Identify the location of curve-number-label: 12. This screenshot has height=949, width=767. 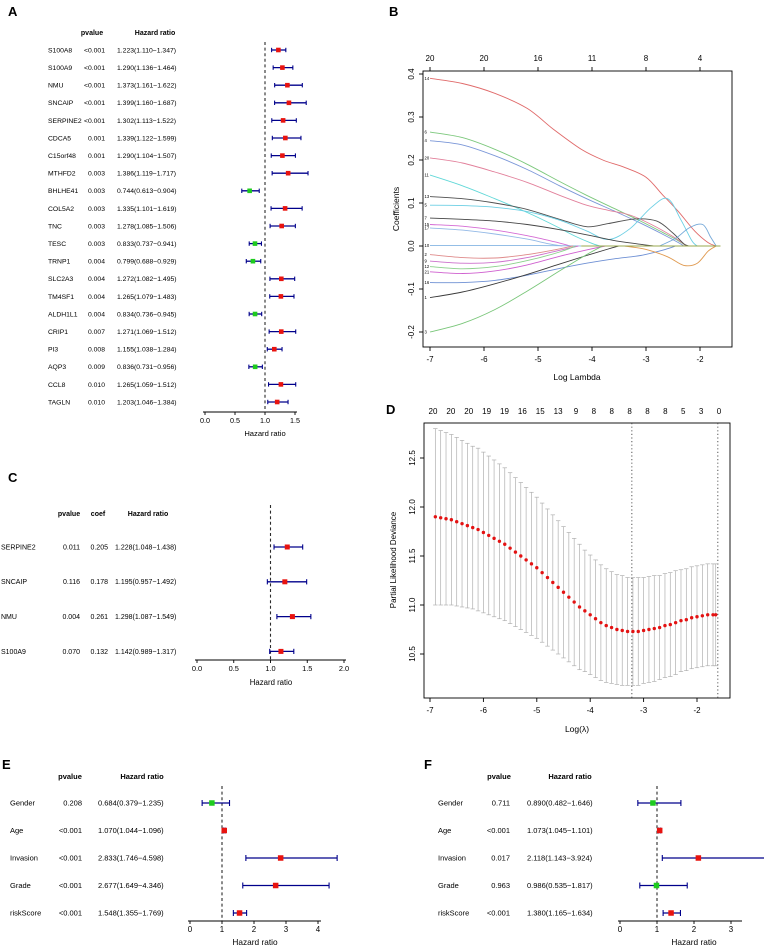
(427, 266).